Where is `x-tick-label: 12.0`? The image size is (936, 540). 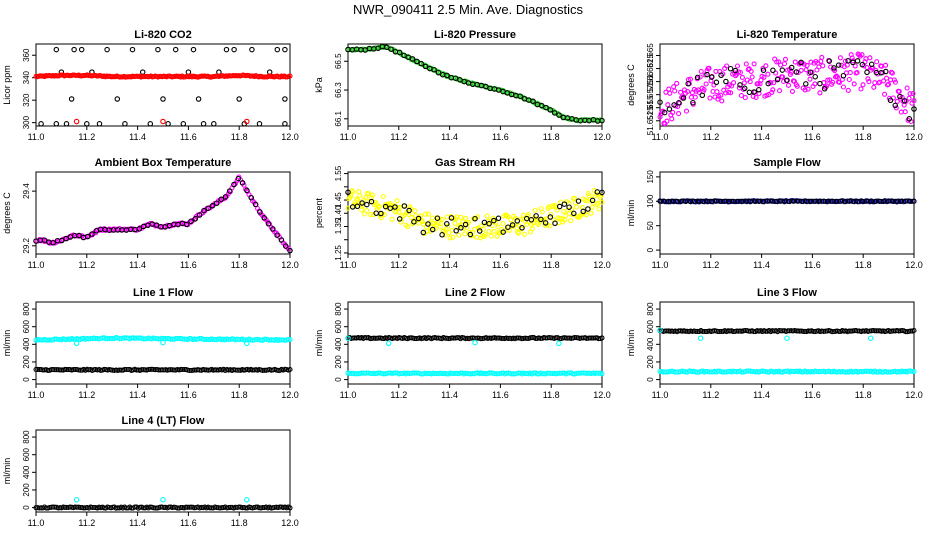 x-tick-label: 12.0 is located at coordinates (290, 523).